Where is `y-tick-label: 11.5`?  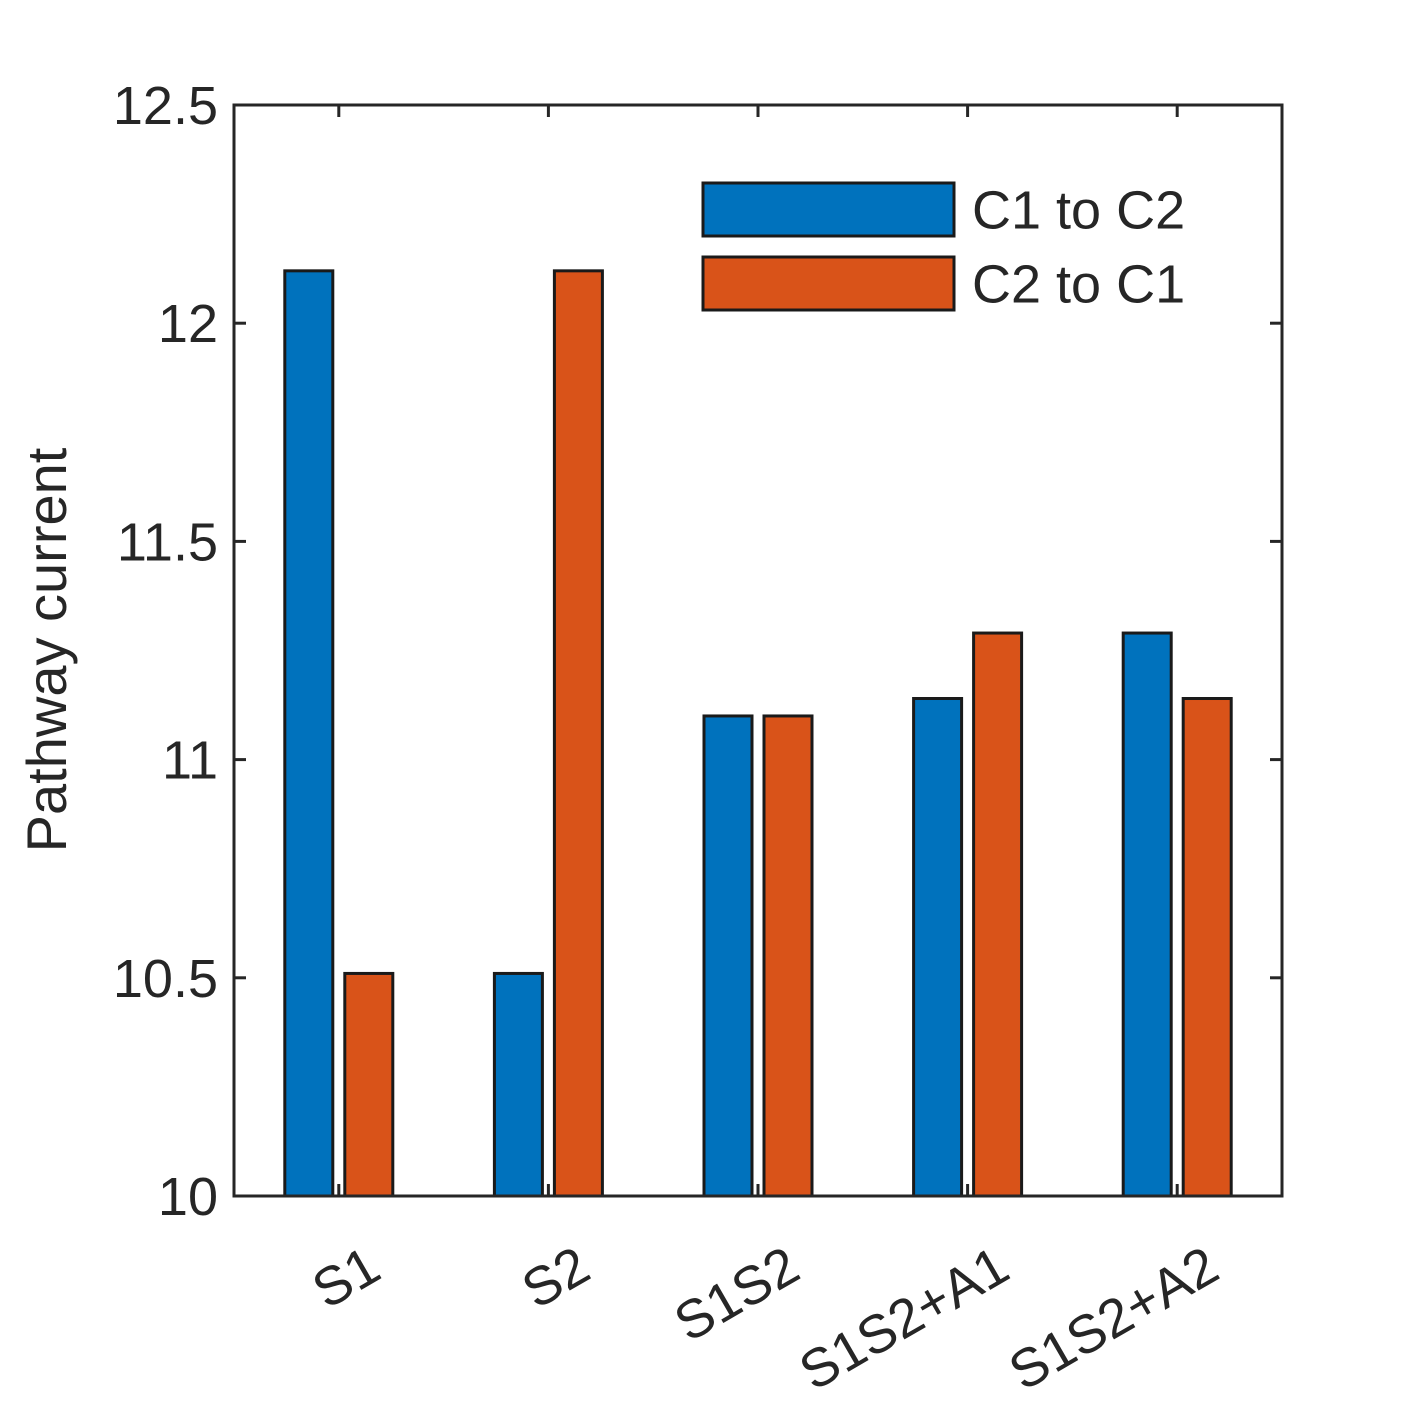 y-tick-label: 11.5 is located at coordinates (167, 542).